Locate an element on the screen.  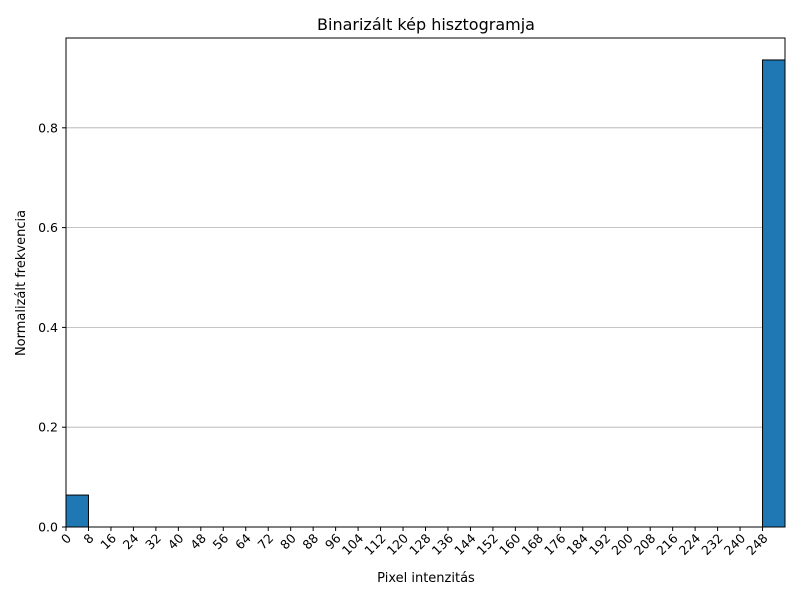
x-tick-label: 80 is located at coordinates (288, 541).